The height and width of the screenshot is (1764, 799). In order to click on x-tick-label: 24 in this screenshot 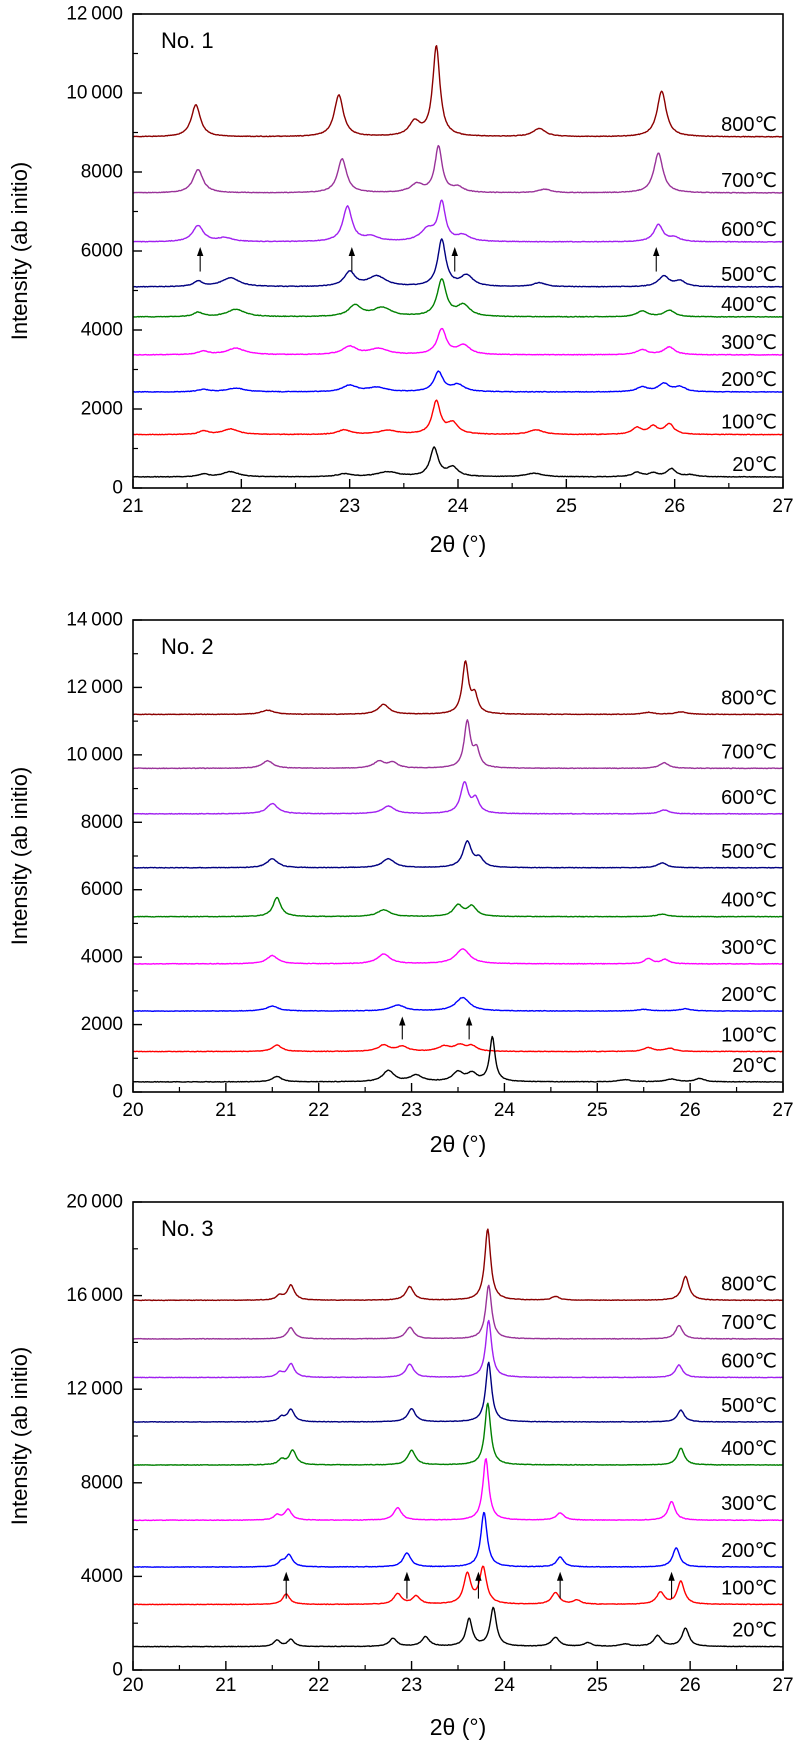, I will do `click(505, 1110)`.